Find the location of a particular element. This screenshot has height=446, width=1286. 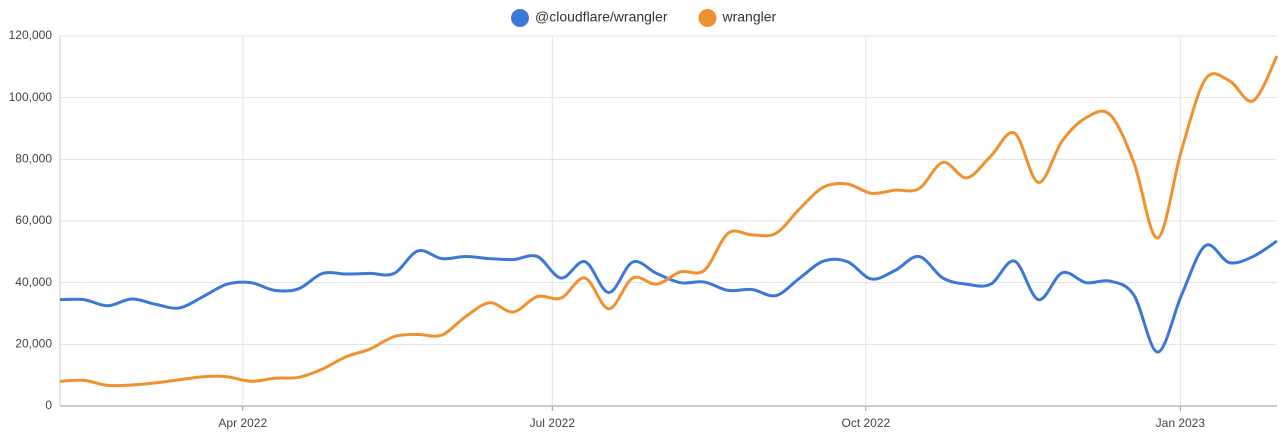

y-tick-label: 120,000 is located at coordinates (31, 35).